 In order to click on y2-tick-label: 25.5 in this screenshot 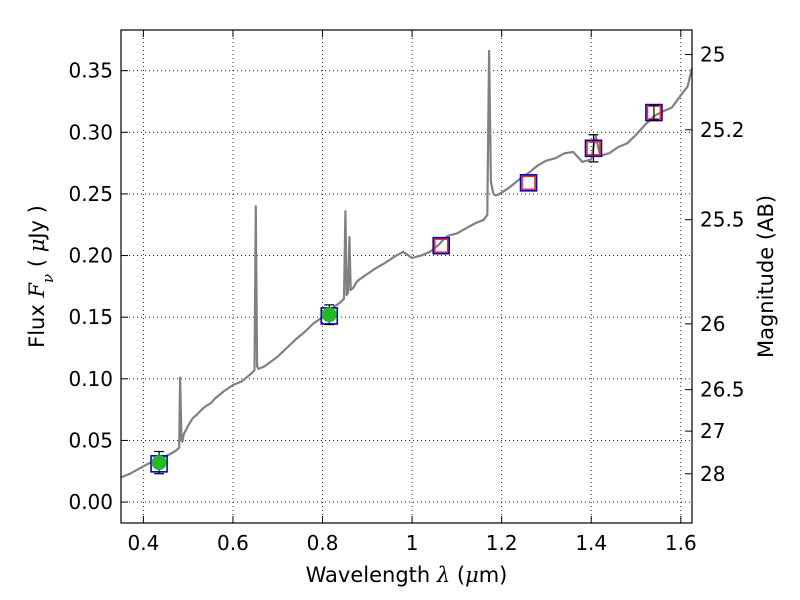, I will do `click(722, 220)`.